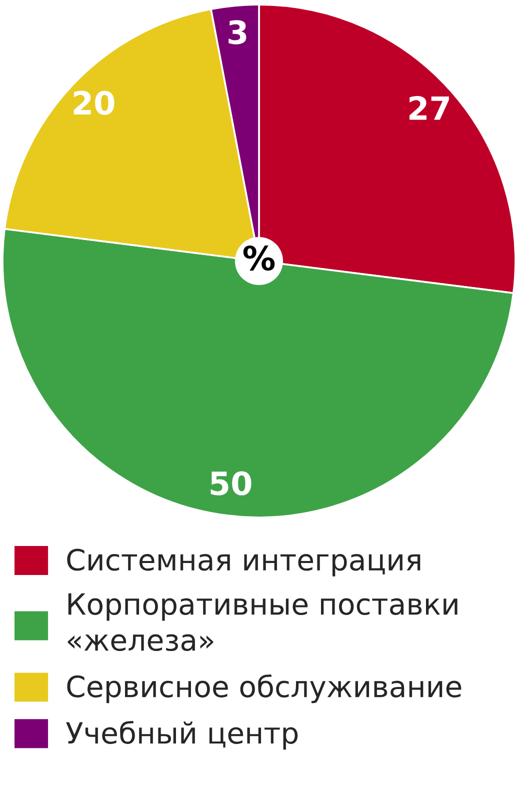 The width and height of the screenshot is (518, 800). I want to click on legend-label: Корпоративные поставки «железа», so click(263, 622).